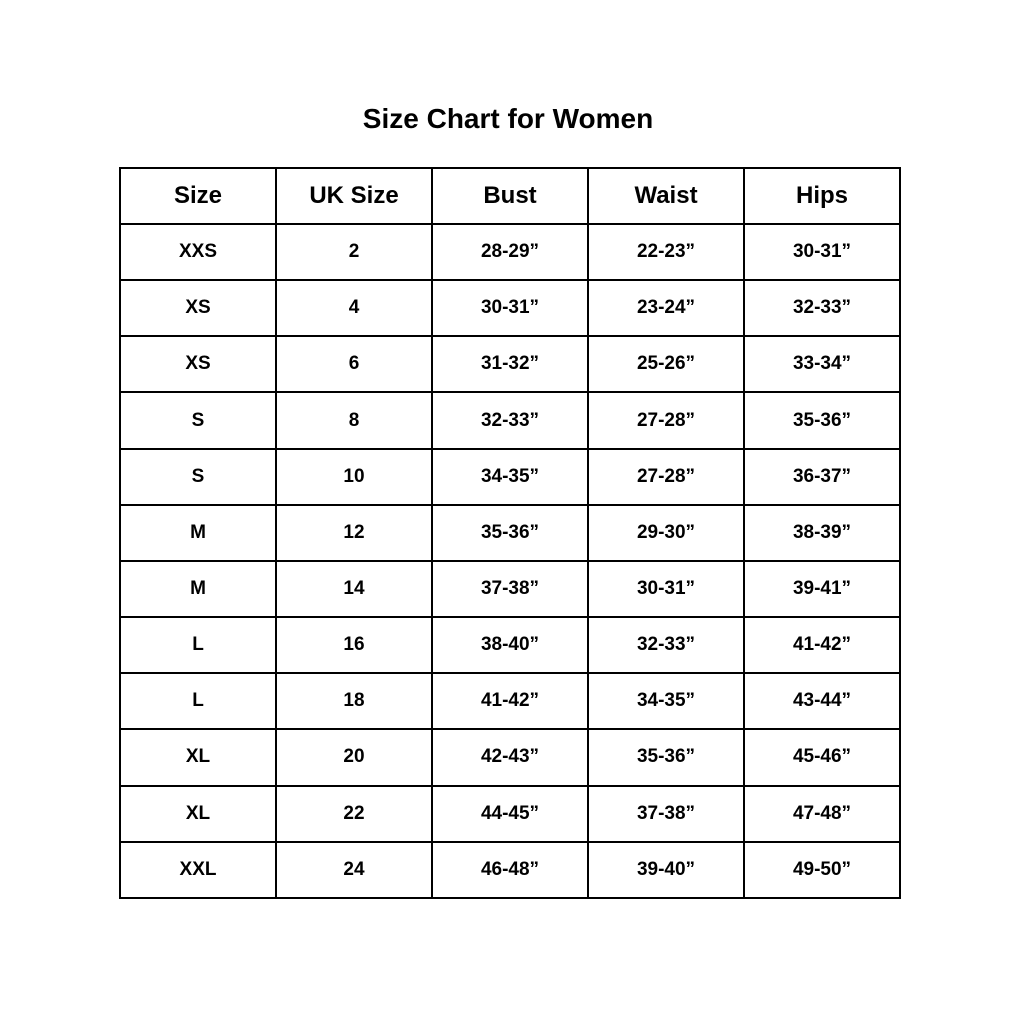 The height and width of the screenshot is (1024, 1024). I want to click on table-row: M 14 37-38” 30-31” 39-41”, so click(510, 589).